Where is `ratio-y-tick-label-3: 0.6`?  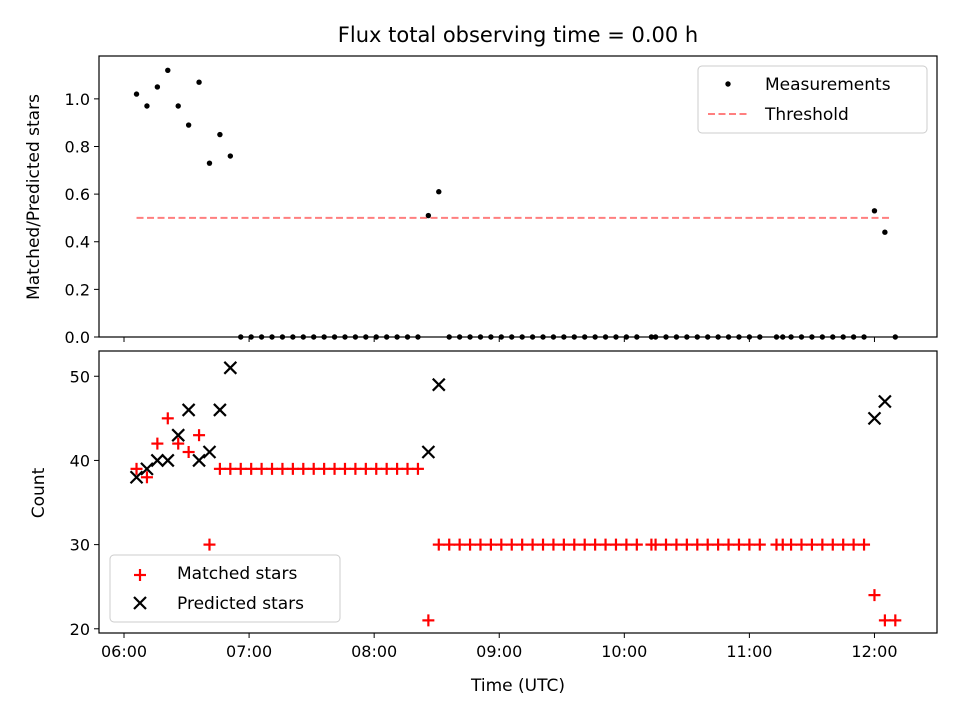
ratio-y-tick-label-3: 0.6 is located at coordinates (77, 194).